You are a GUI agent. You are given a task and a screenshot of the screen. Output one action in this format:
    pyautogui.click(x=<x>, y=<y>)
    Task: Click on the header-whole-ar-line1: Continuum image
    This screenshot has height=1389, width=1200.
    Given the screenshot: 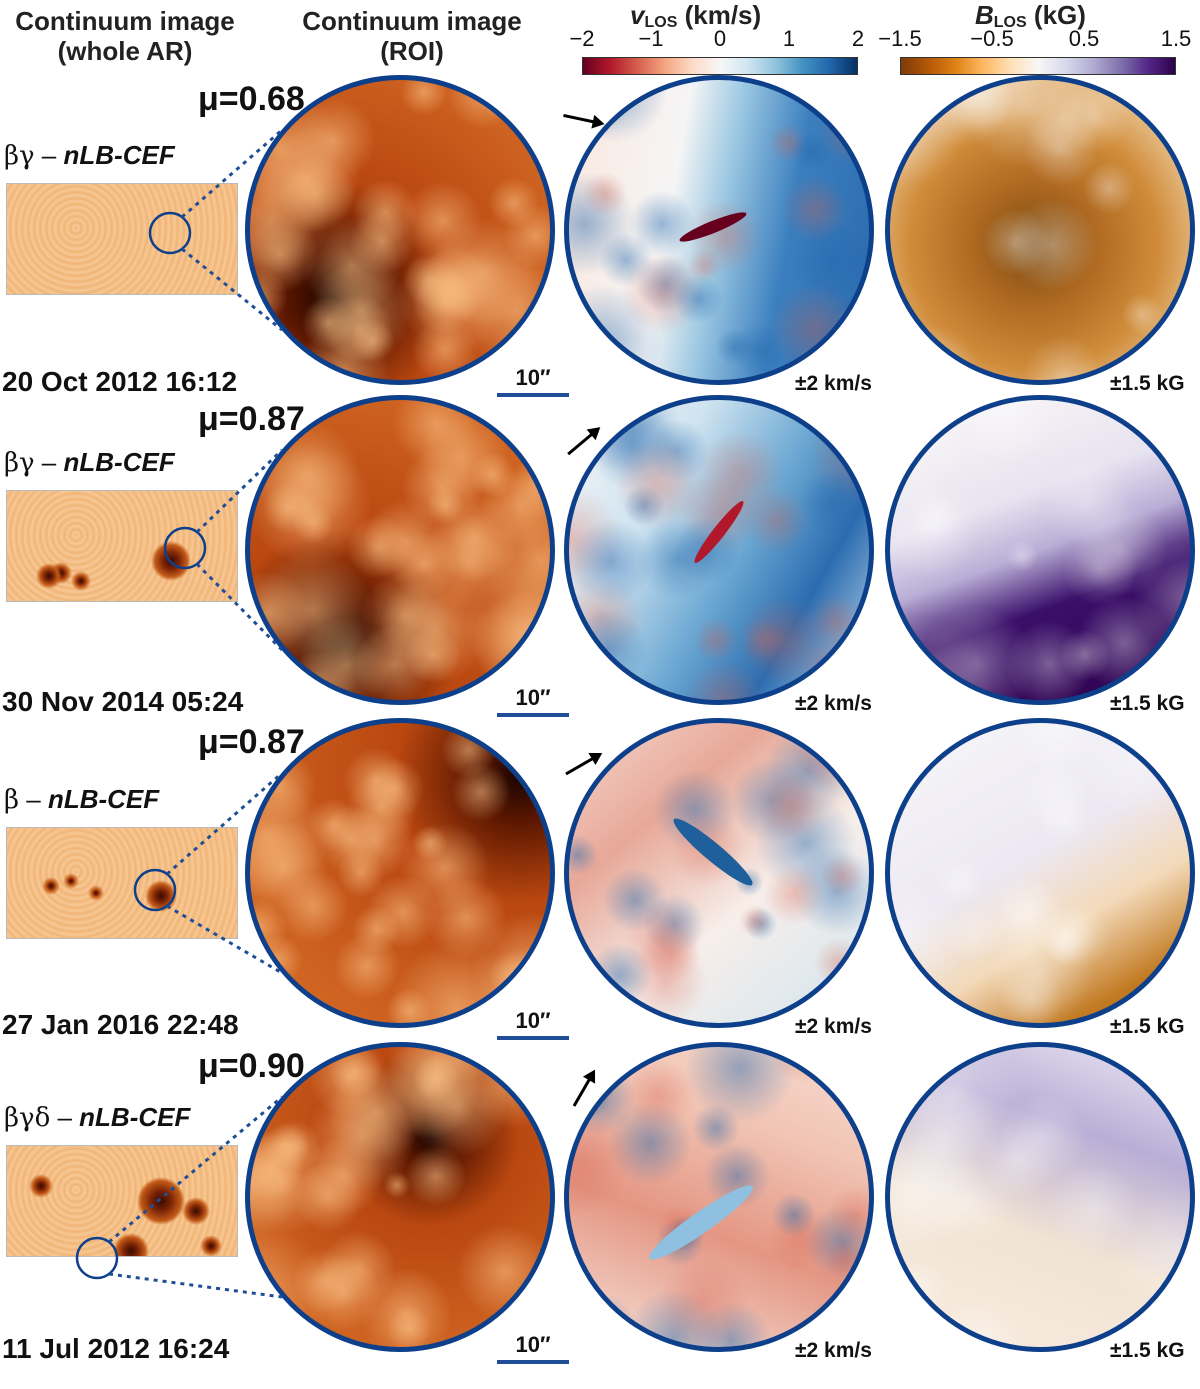 What is the action you would take?
    pyautogui.click(x=125, y=21)
    